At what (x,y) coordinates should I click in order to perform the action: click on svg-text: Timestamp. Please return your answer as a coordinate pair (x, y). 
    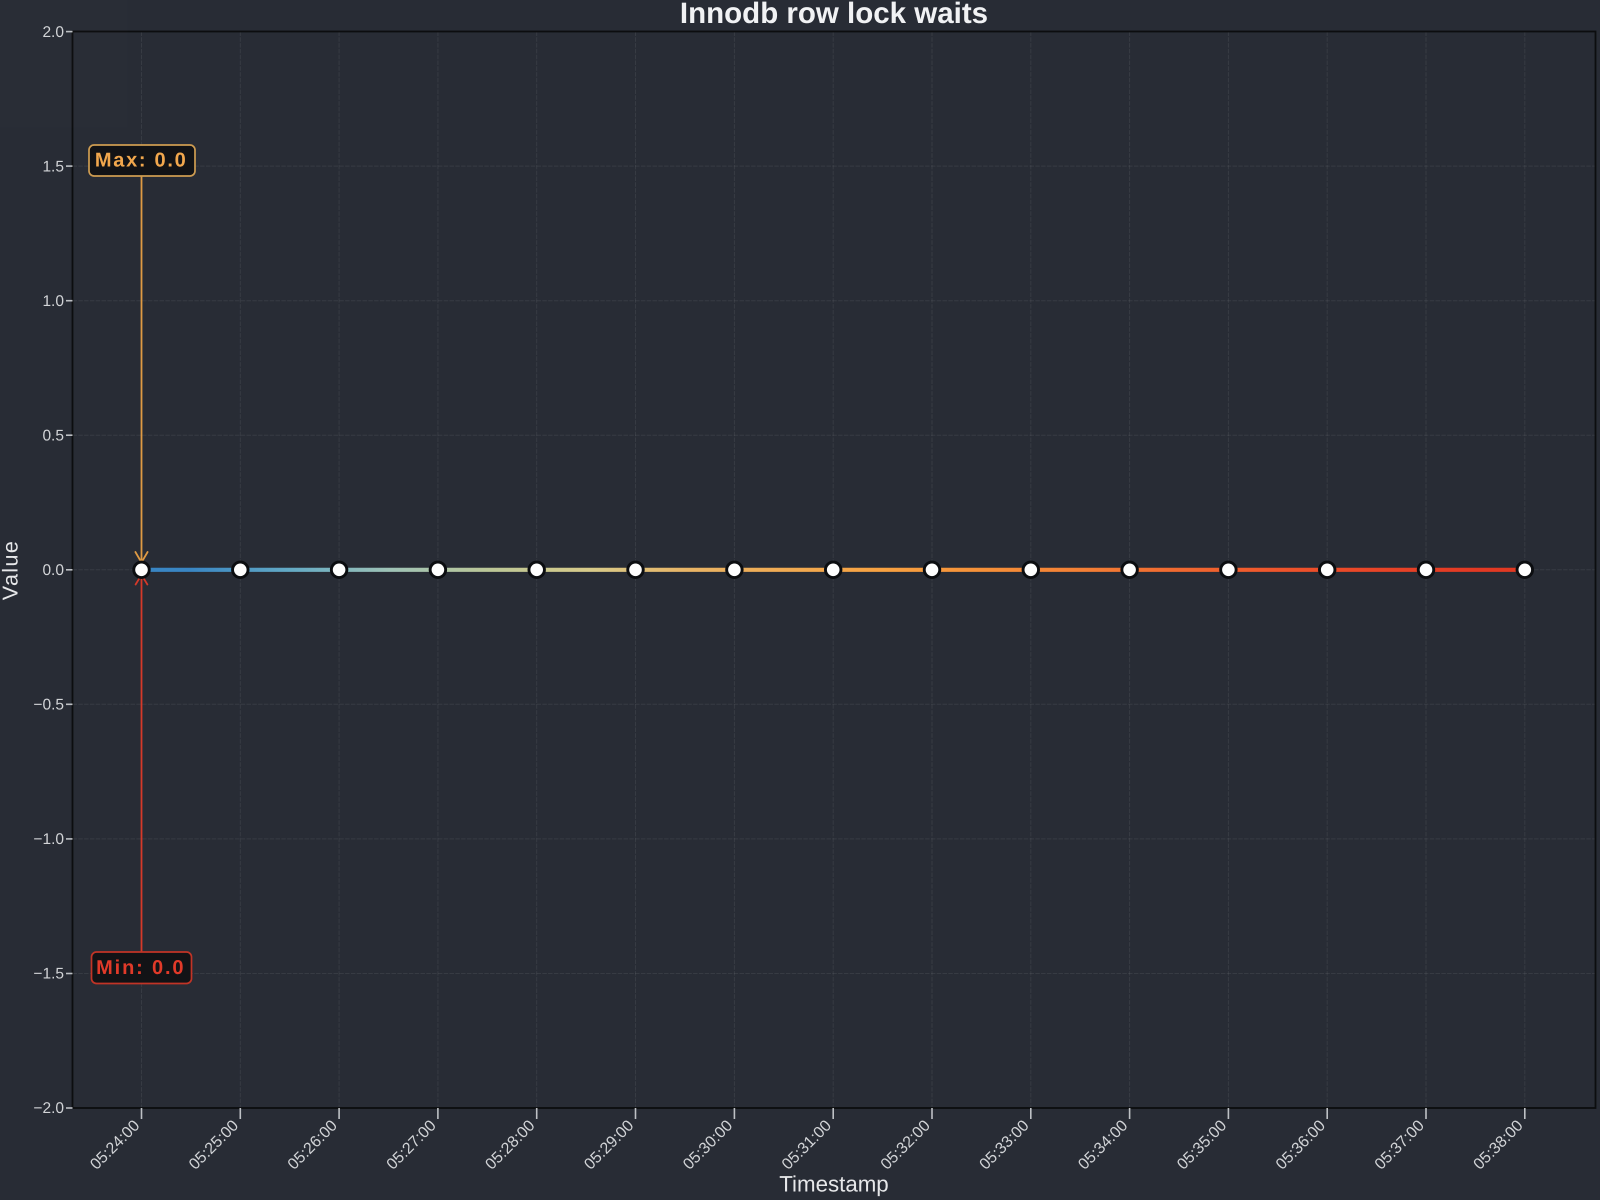
    Looking at the image, I should click on (833, 1184).